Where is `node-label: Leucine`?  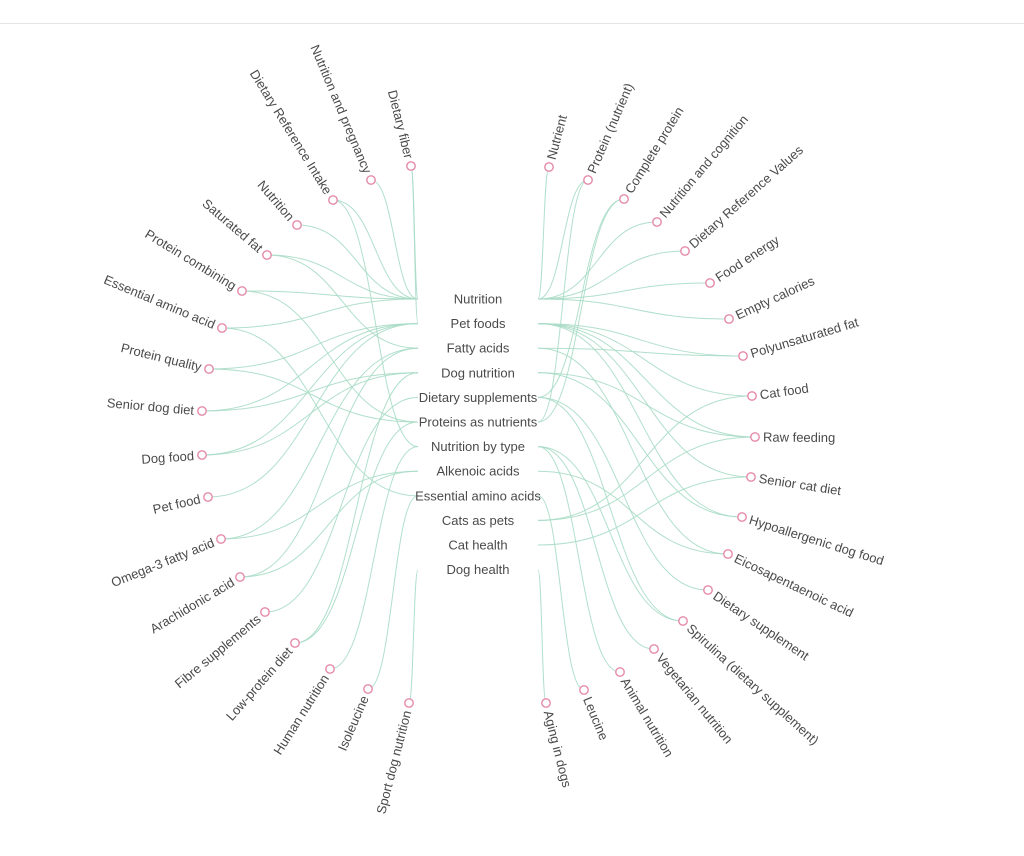 node-label: Leucine is located at coordinates (595, 719).